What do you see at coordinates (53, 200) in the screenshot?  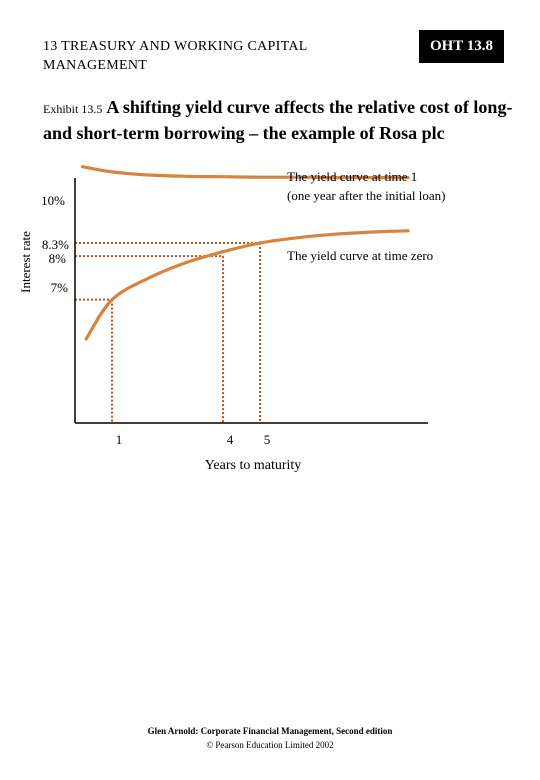 I see `y-tick-label-10: 10%` at bounding box center [53, 200].